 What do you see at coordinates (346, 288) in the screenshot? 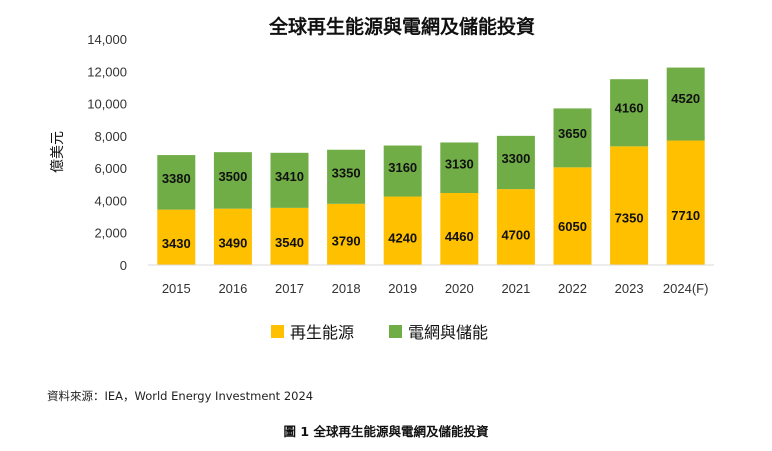
I see `x-tick-label: 2018` at bounding box center [346, 288].